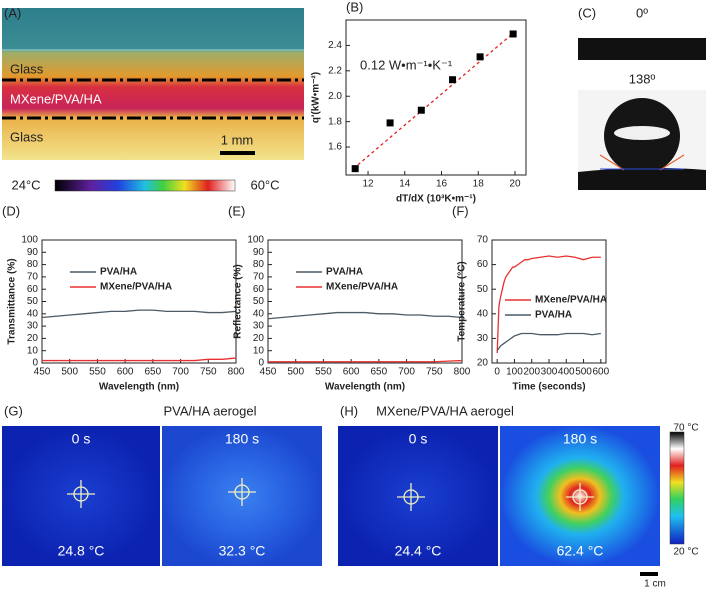  What do you see at coordinates (642, 12) in the screenshot?
I see `angle-label: 0º` at bounding box center [642, 12].